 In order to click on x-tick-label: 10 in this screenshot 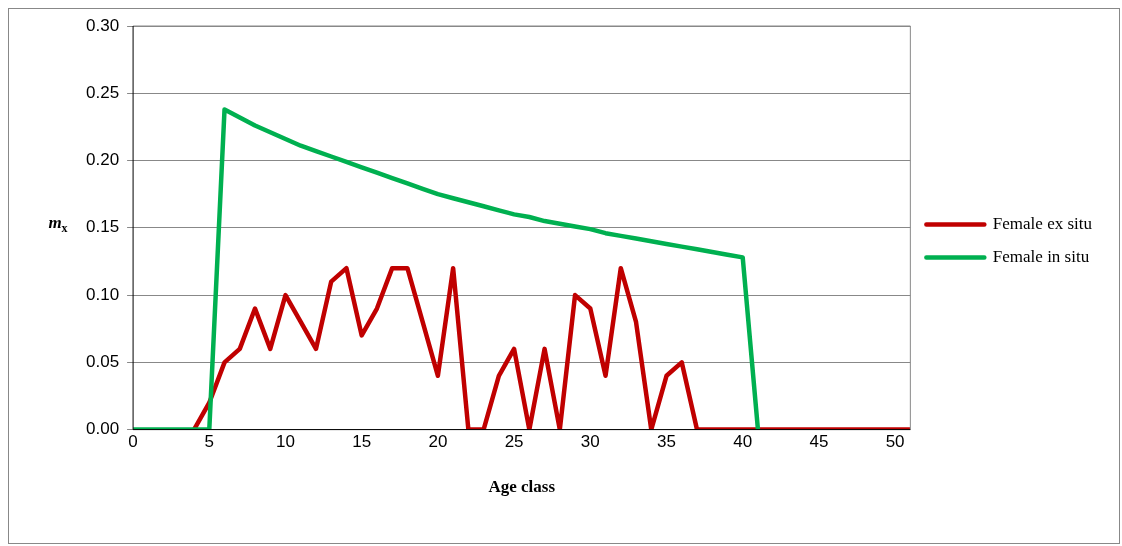, I will do `click(285, 442)`.